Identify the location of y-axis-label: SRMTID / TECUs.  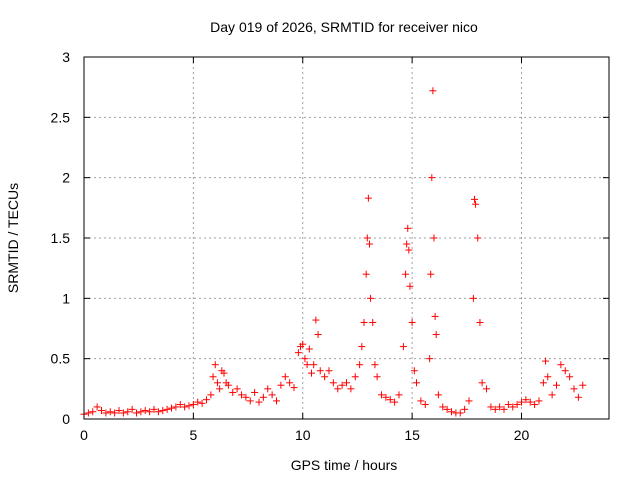
(13, 238).